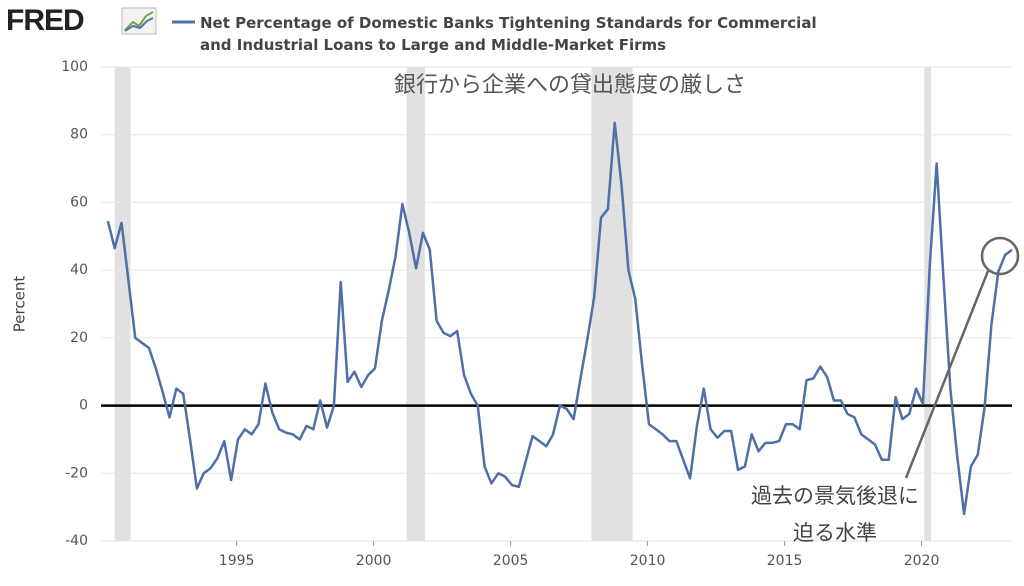 This screenshot has height=586, width=1024. I want to click on y-axis-label: Percent, so click(20, 304).